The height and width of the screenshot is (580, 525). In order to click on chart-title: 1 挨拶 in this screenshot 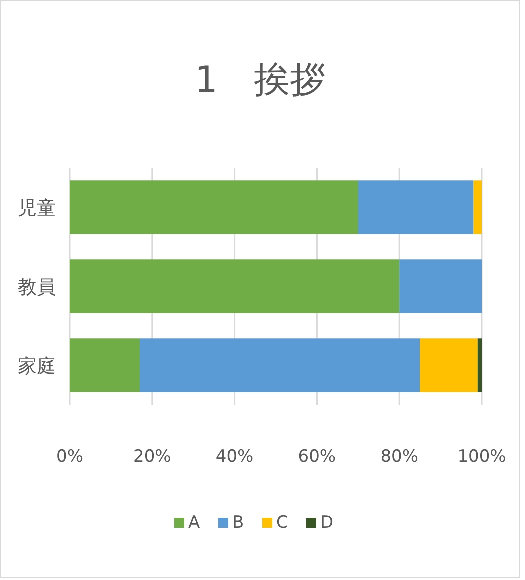, I will do `click(260, 80)`.